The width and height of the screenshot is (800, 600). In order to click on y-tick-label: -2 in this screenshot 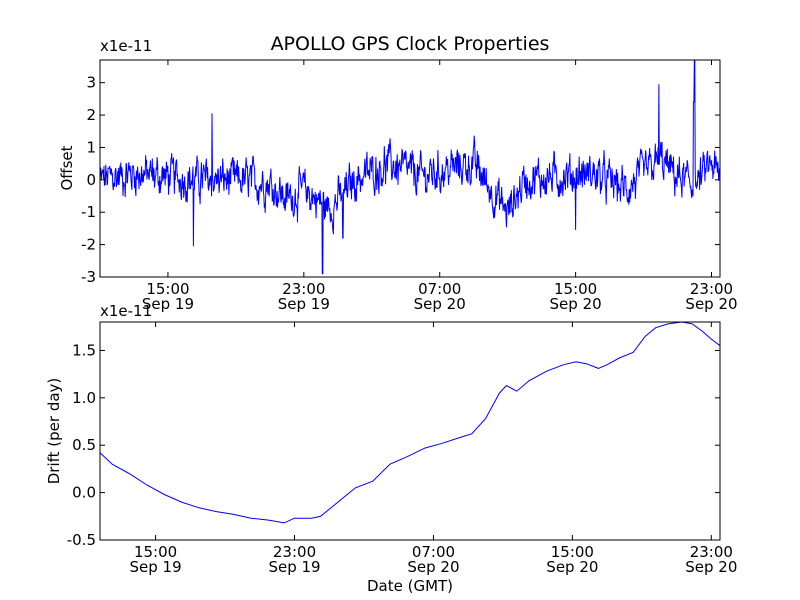, I will do `click(88, 245)`.